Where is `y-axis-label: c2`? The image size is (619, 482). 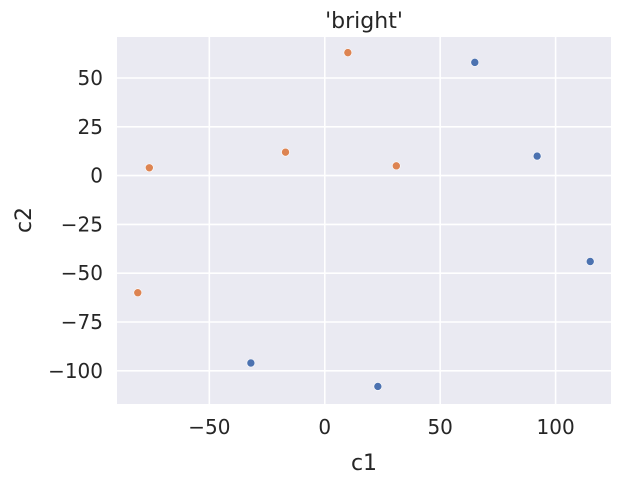
y-axis-label: c2 is located at coordinates (24, 220).